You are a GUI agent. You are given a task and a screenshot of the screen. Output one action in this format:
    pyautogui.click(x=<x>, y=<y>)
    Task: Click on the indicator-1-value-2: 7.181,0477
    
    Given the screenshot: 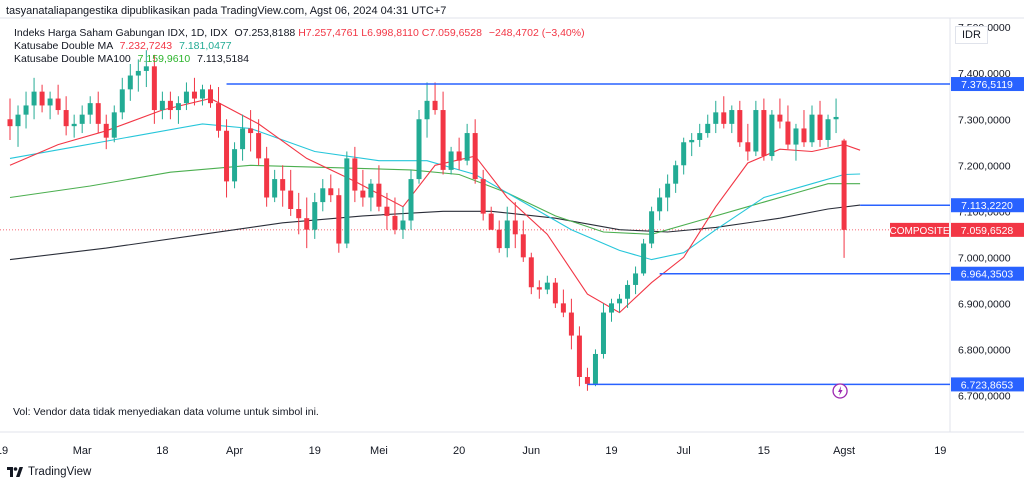 What is the action you would take?
    pyautogui.click(x=205, y=46)
    